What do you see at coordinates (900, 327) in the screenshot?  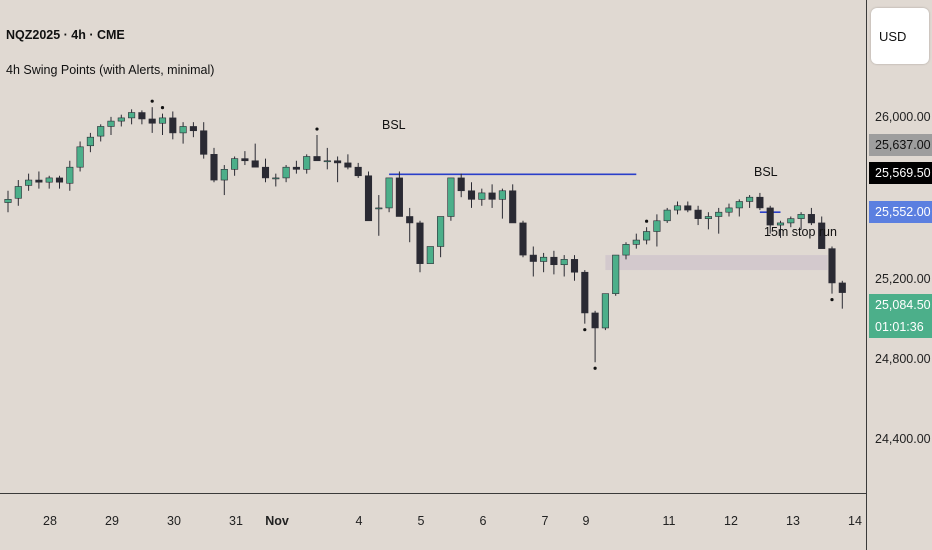 I see `bar-countdown: 01:01:36` at bounding box center [900, 327].